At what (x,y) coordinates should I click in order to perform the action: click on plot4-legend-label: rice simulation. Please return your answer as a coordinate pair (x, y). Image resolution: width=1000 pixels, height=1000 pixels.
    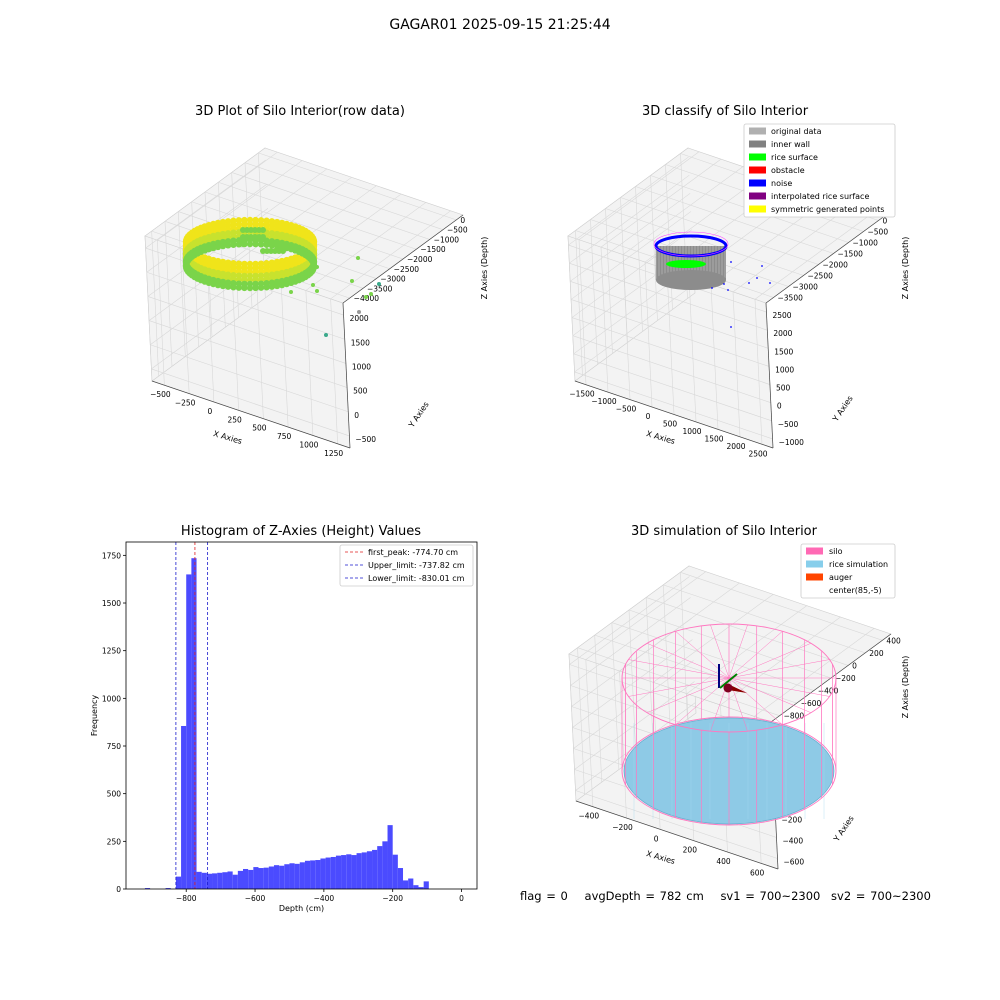
    Looking at the image, I should click on (858, 564).